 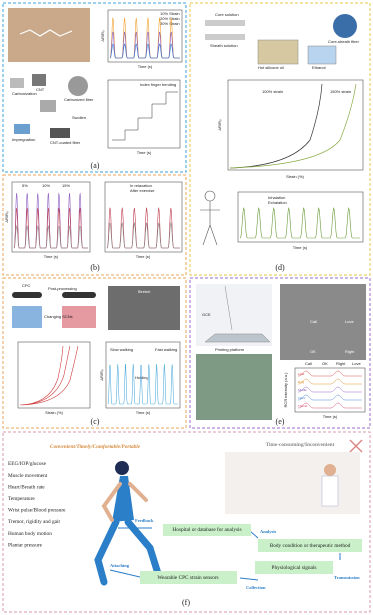 I want to click on step: CNT, so click(x=40, y=89).